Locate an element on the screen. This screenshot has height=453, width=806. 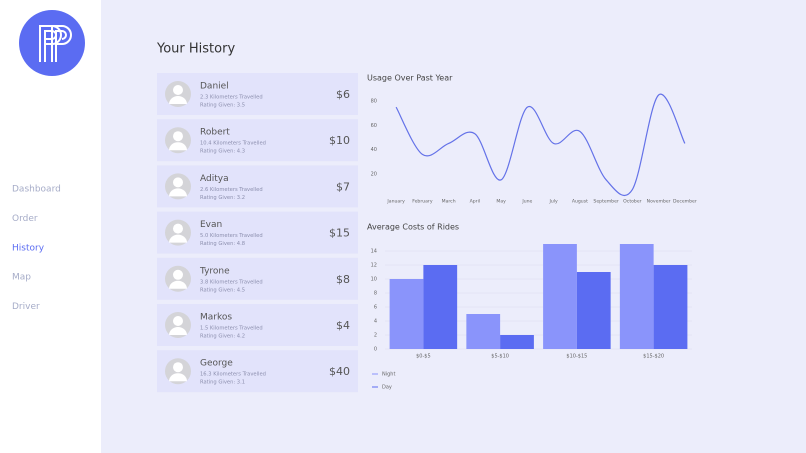
distance: 5.0 Kilometers Travelled is located at coordinates (231, 236).